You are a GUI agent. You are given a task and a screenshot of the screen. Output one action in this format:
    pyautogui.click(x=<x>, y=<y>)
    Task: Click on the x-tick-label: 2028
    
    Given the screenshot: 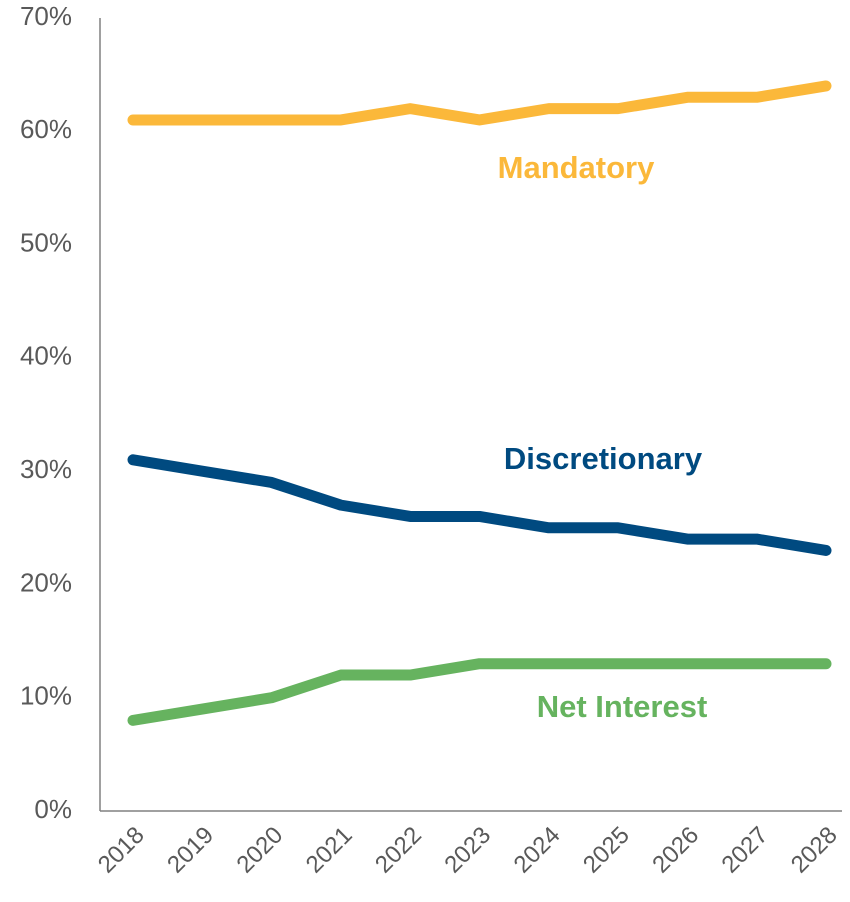 What is the action you would take?
    pyautogui.click(x=814, y=850)
    